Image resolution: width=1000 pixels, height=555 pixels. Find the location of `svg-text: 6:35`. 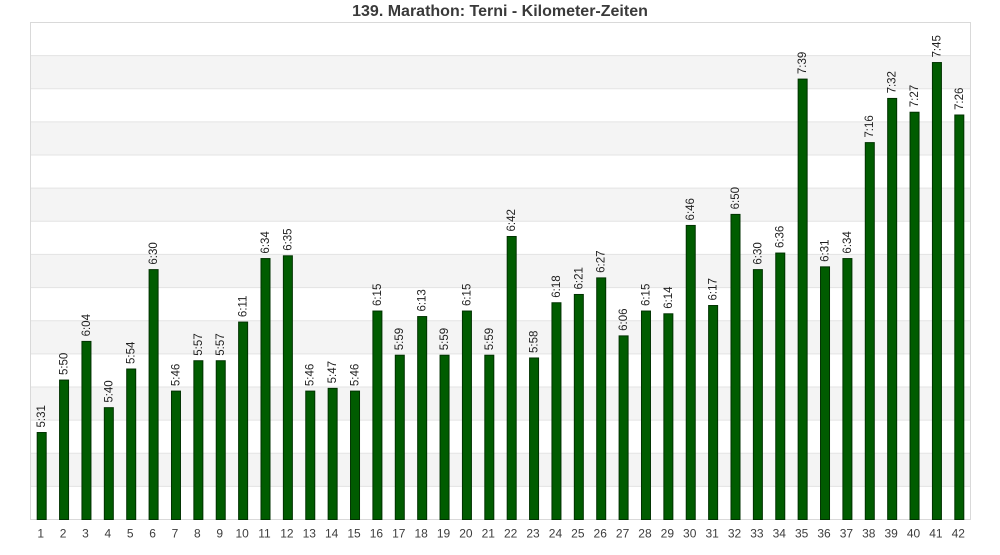

svg-text: 6:35 is located at coordinates (288, 239).